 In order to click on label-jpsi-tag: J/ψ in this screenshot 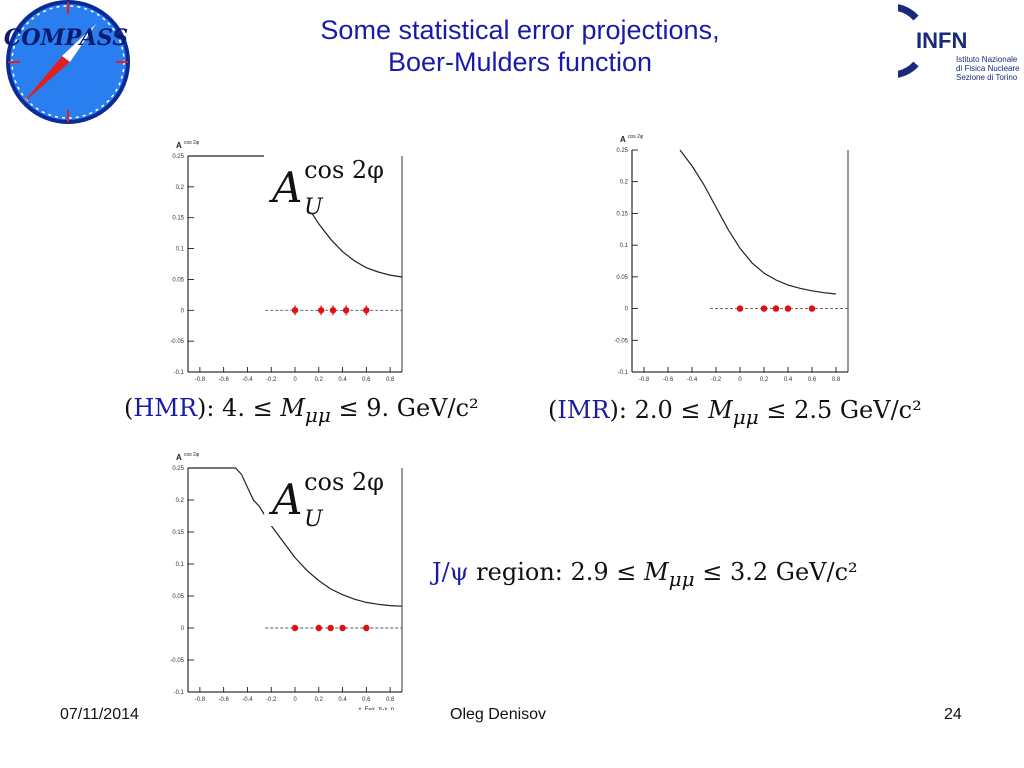, I will do `click(450, 572)`.